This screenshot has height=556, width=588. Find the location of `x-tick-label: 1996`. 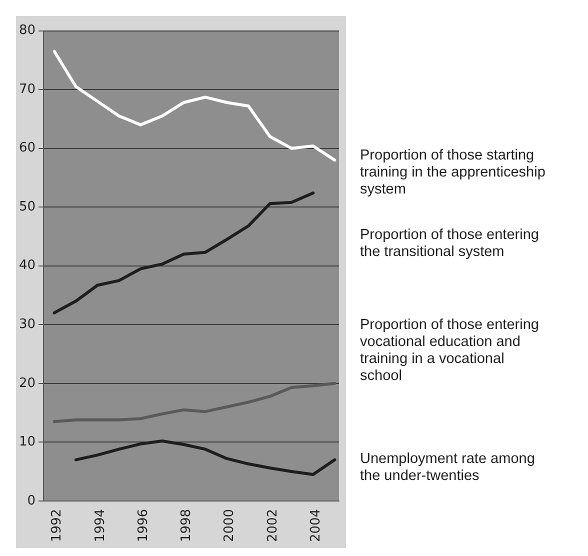

x-tick-label: 1996 is located at coordinates (143, 525).